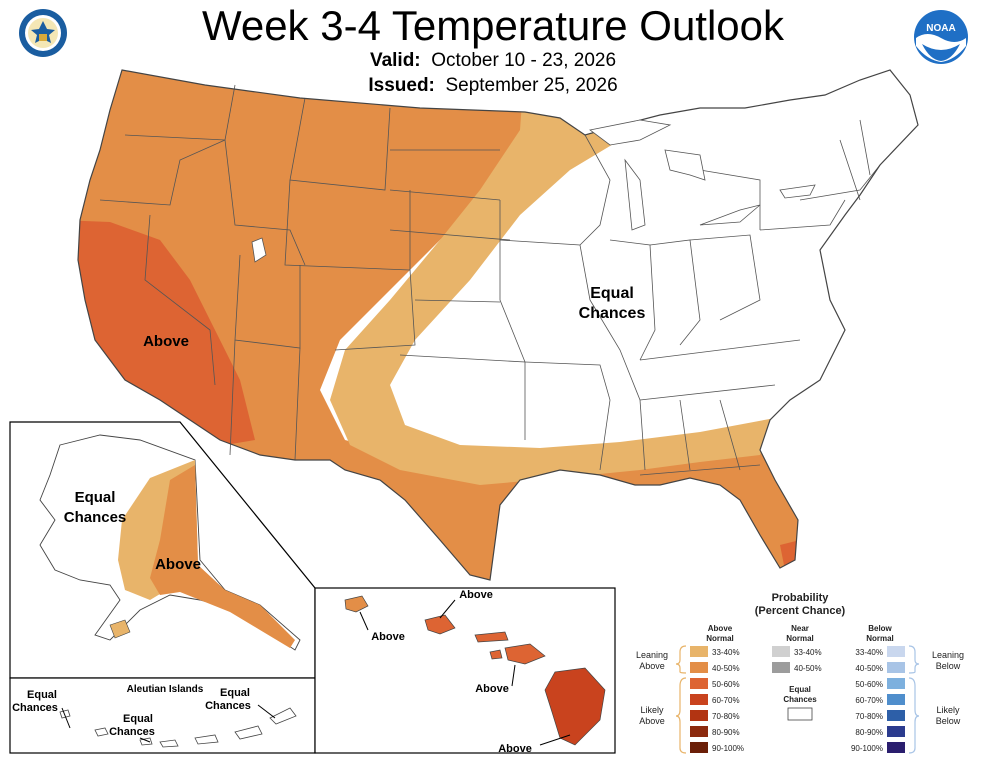 The height and width of the screenshot is (762, 986). Describe the element at coordinates (652, 710) in the screenshot. I see `legend-likely-above-1: Likely` at that location.